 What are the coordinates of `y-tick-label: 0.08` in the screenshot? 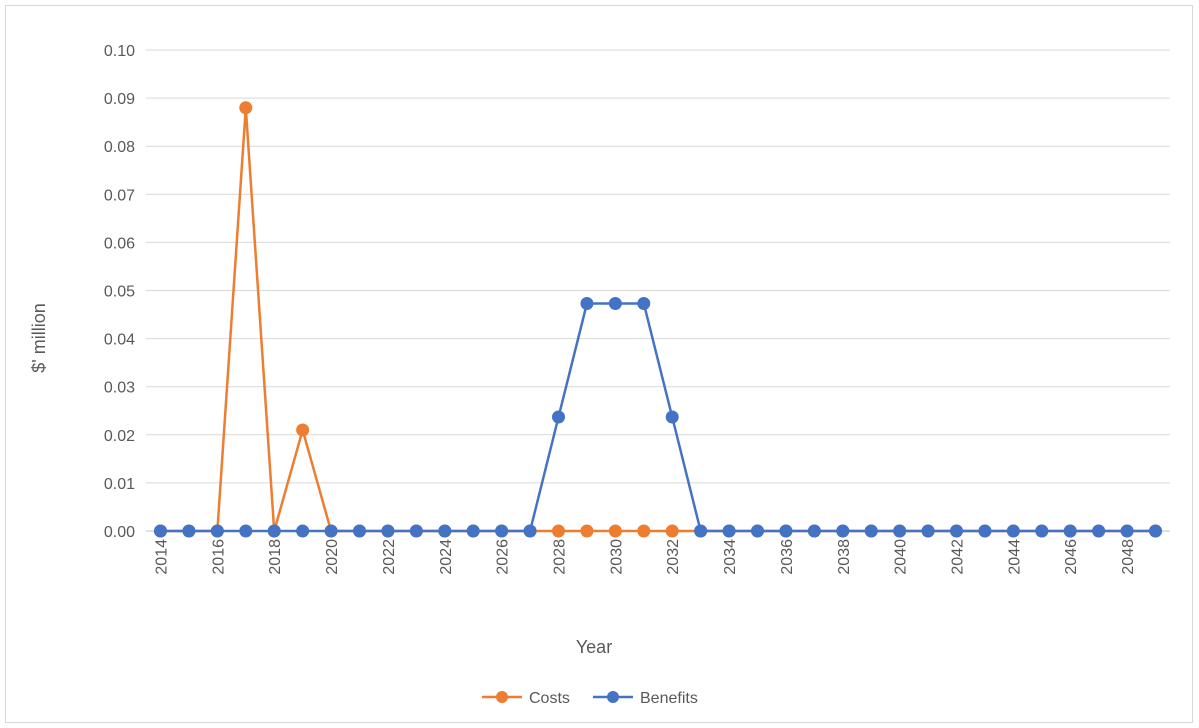 It's located at (119, 147).